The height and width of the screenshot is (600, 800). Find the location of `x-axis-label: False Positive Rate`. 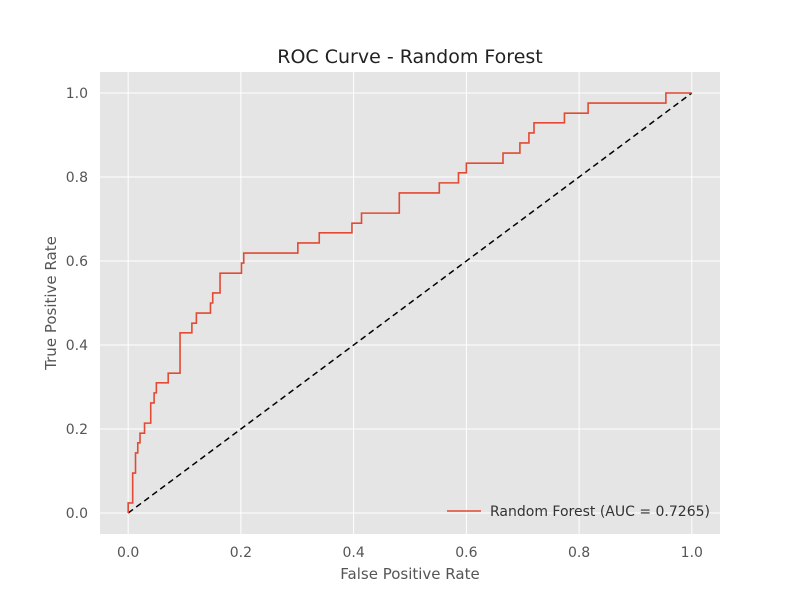

x-axis-label: False Positive Rate is located at coordinates (409, 574).